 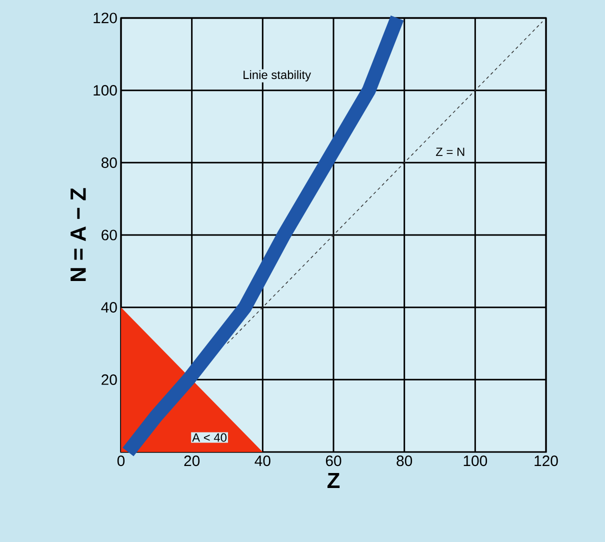 I want to click on annotation: Z = N, so click(x=450, y=152).